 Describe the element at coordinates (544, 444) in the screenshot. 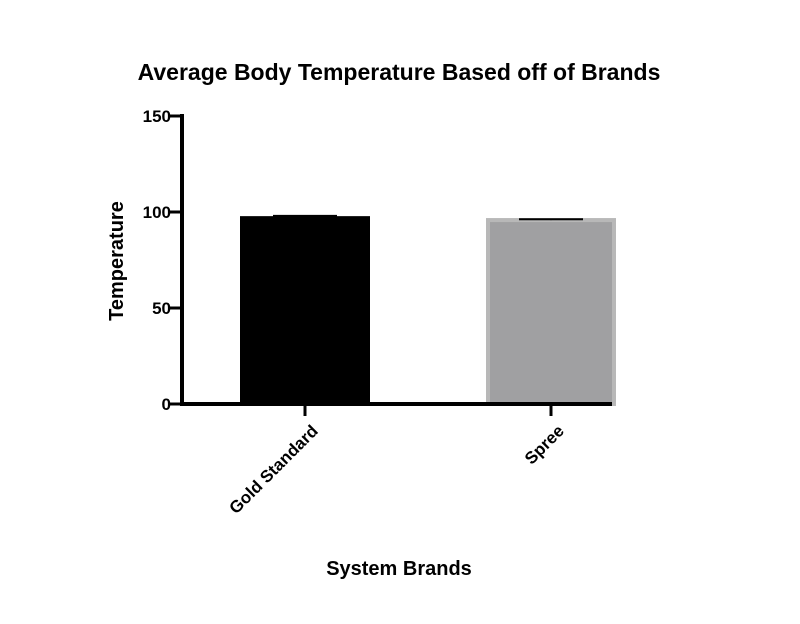

I see `x-tick-label-1: Spree` at that location.